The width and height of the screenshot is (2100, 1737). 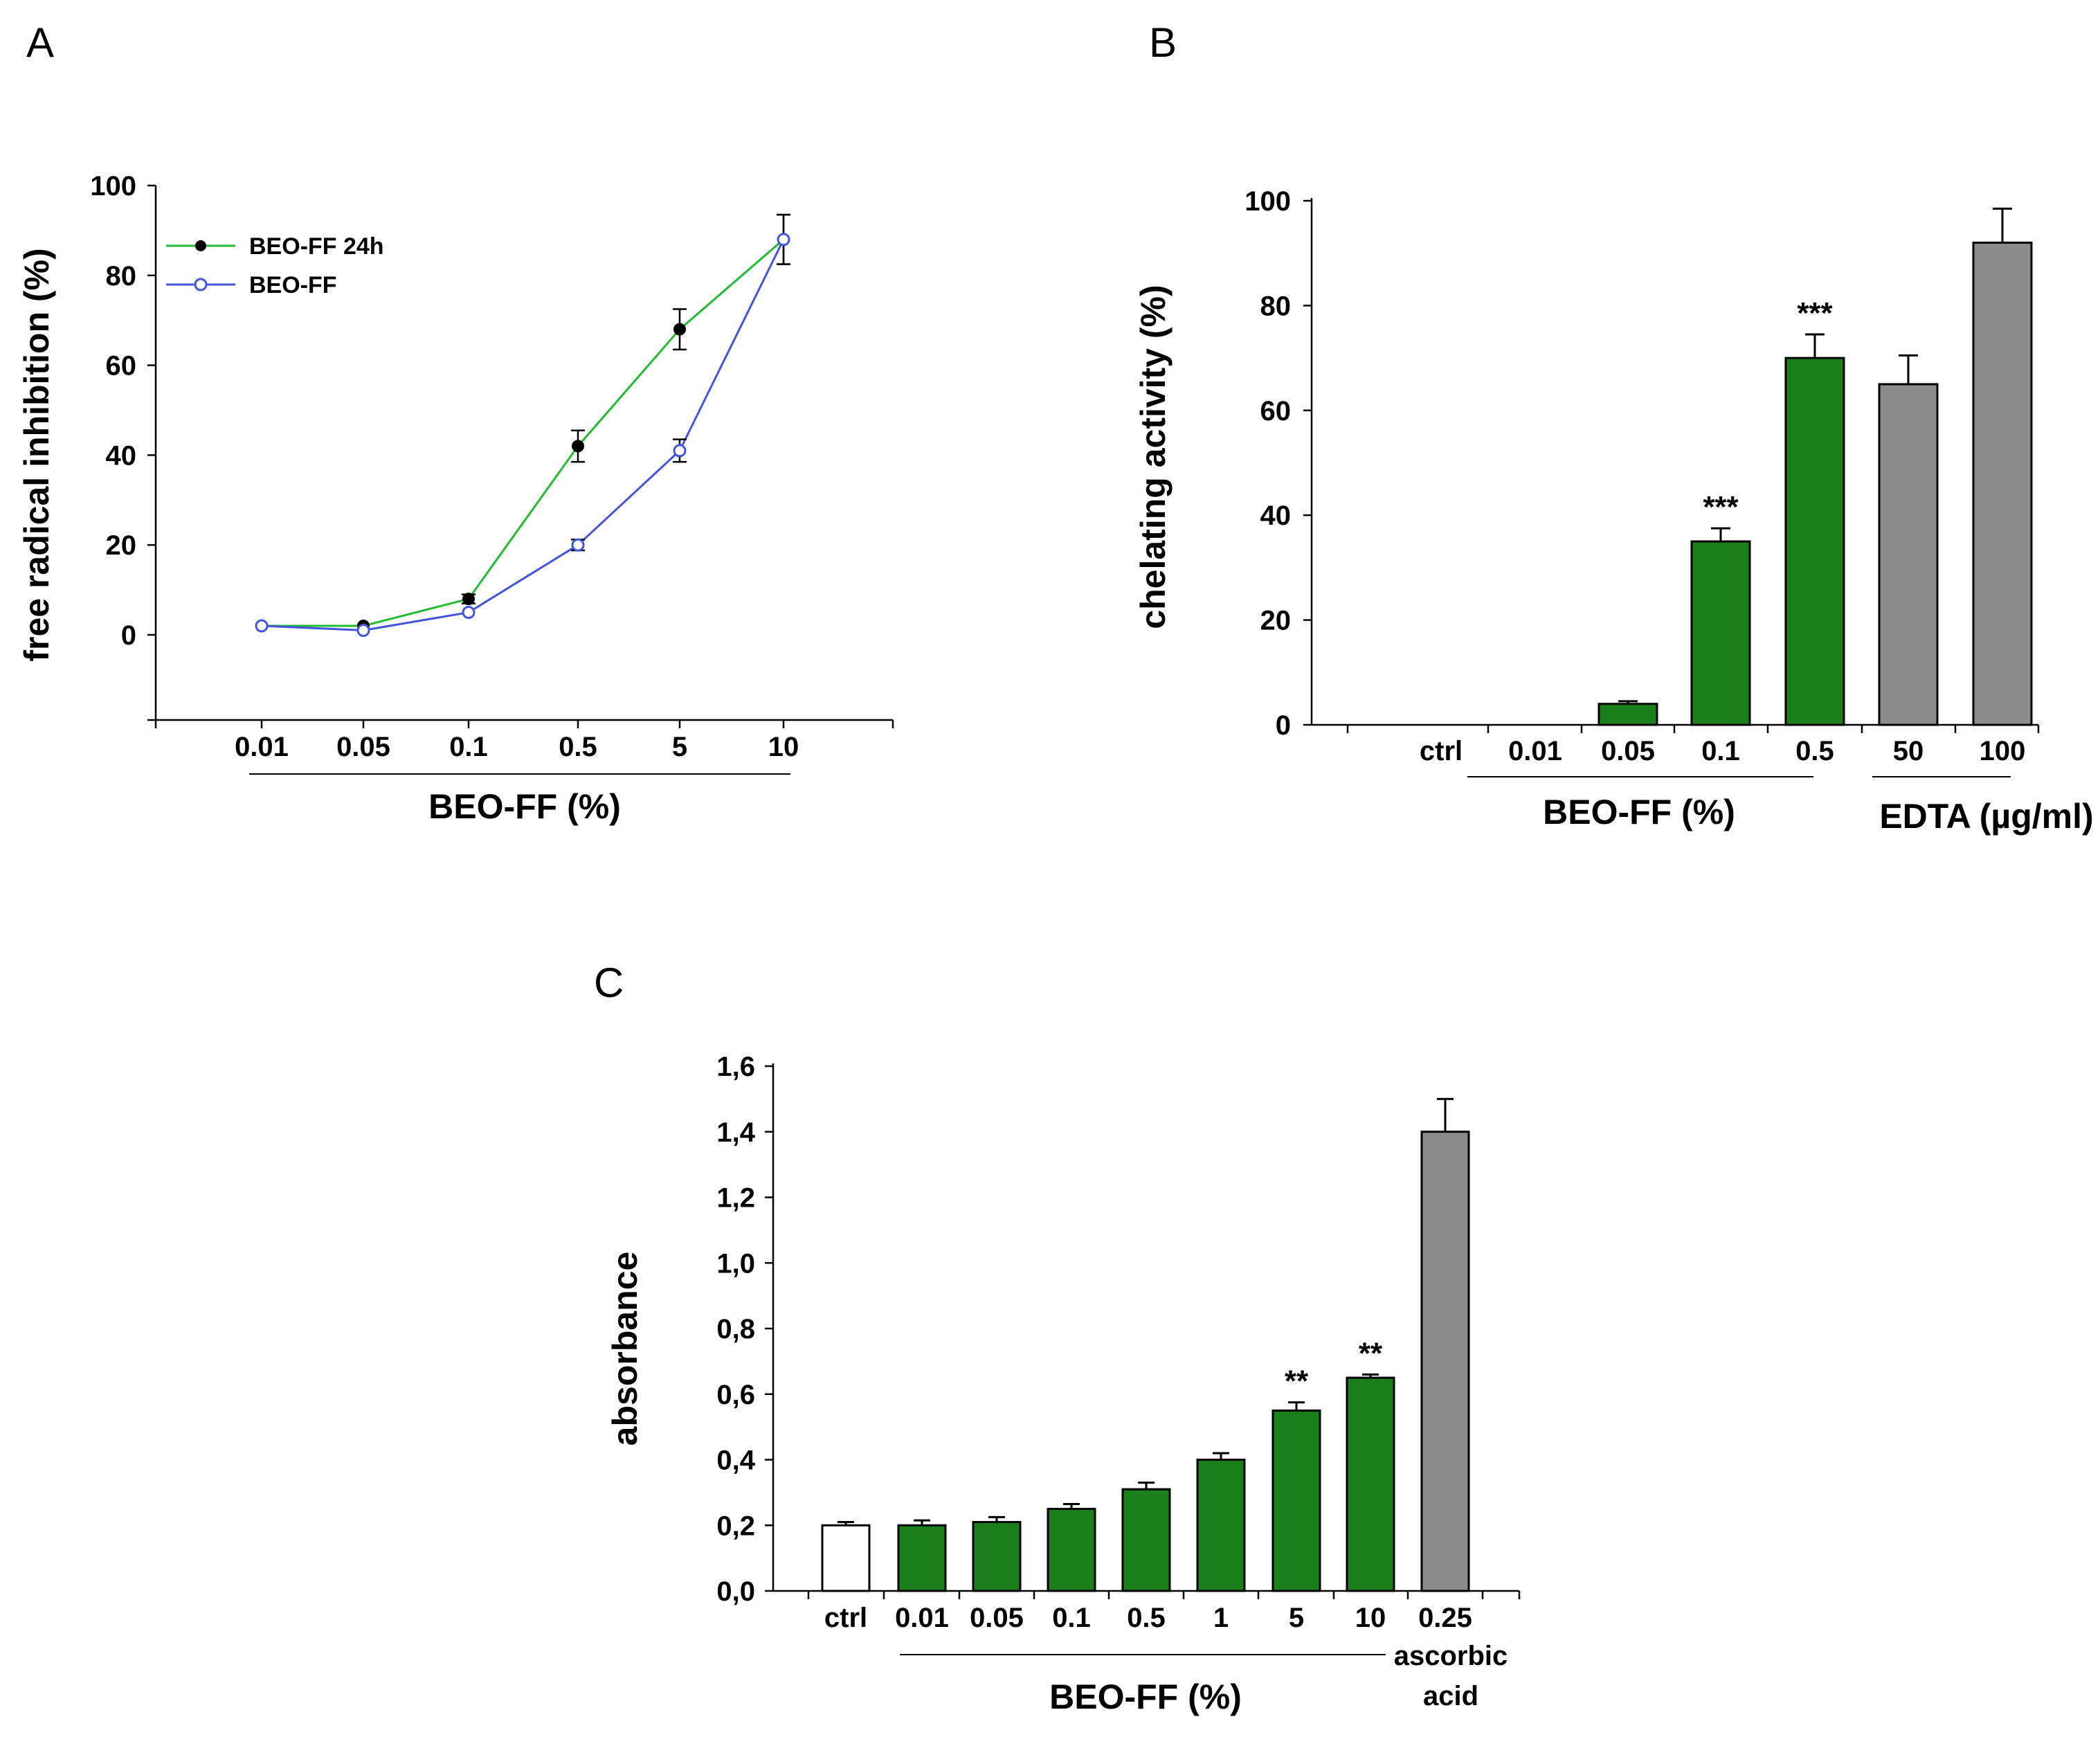 What do you see at coordinates (1153, 457) in the screenshot?
I see `y-axis-title: chelating activity (%)` at bounding box center [1153, 457].